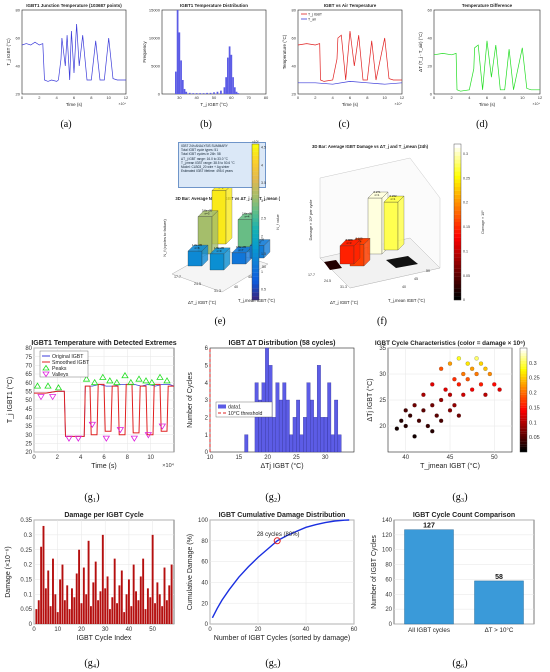 This screenshot has width=550, height=672. What do you see at coordinates (464, 515) in the screenshot?
I see `chart-title: IGBT Cycle Count Comparison` at bounding box center [464, 515].